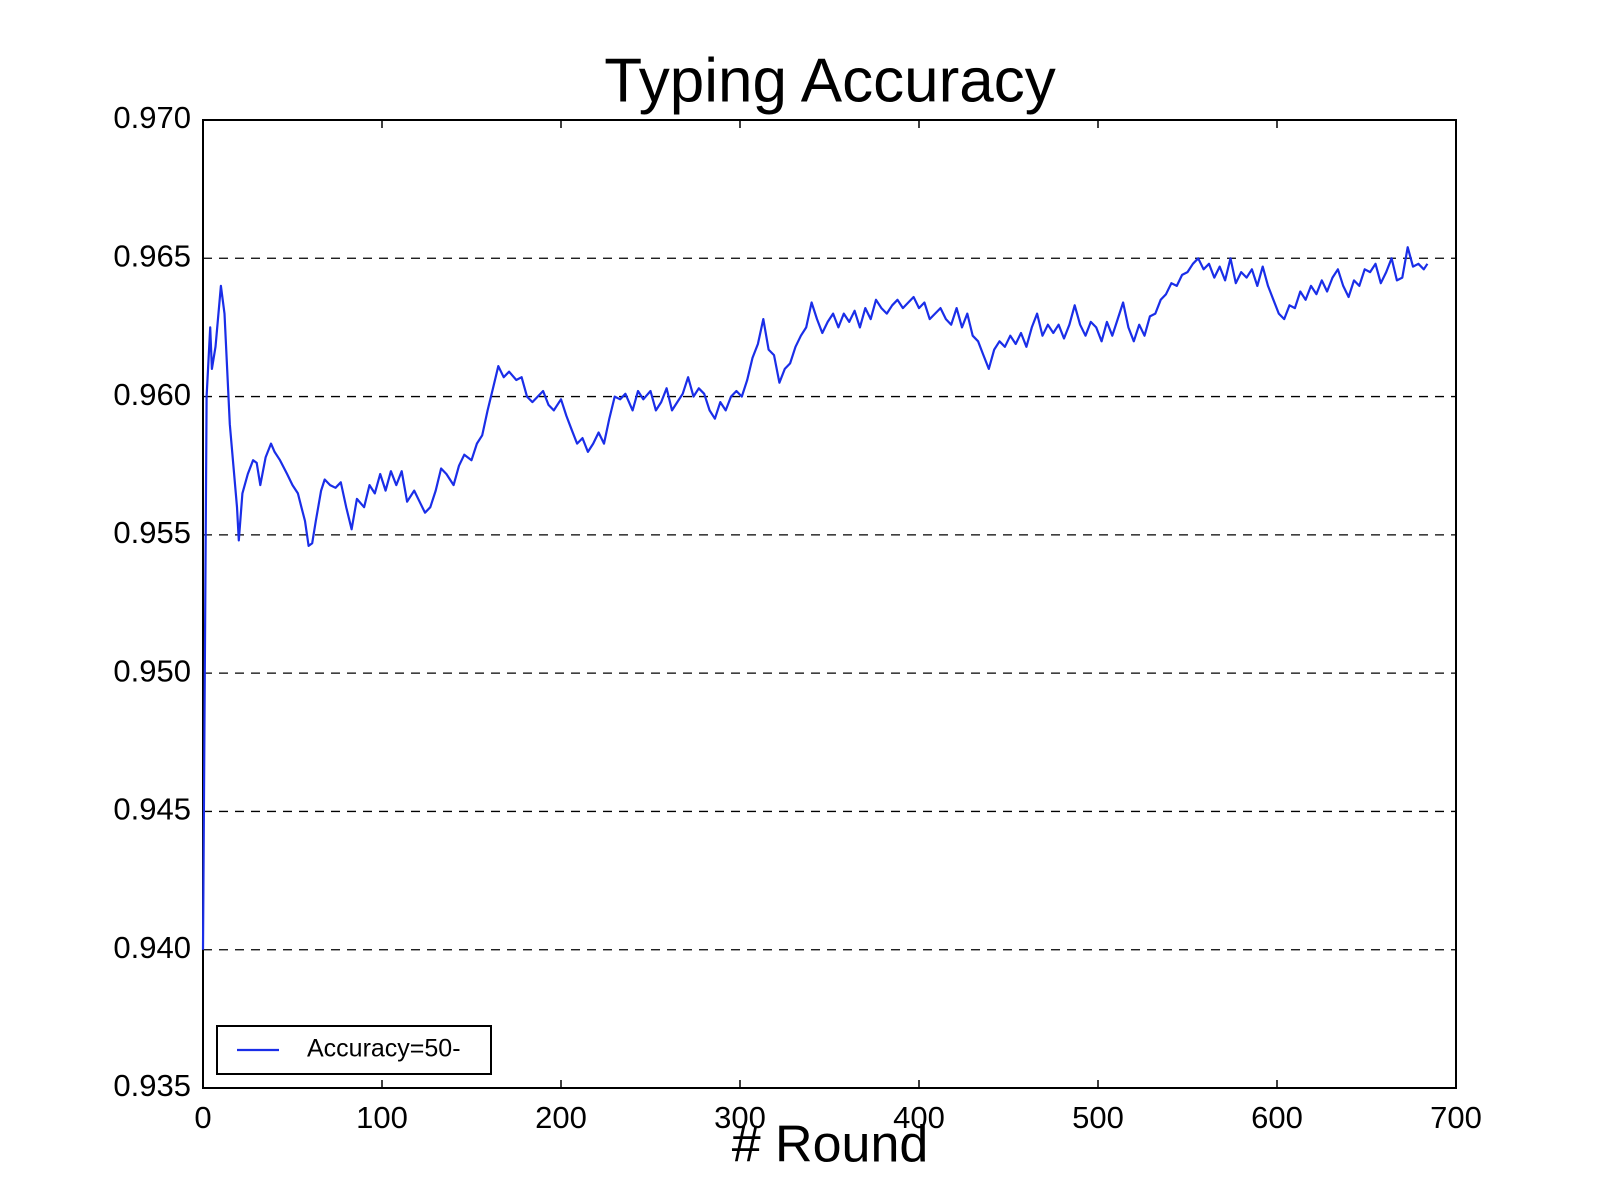 Image resolution: width=1600 pixels, height=1200 pixels. I want to click on y-tick-label: 0.950, so click(152, 670).